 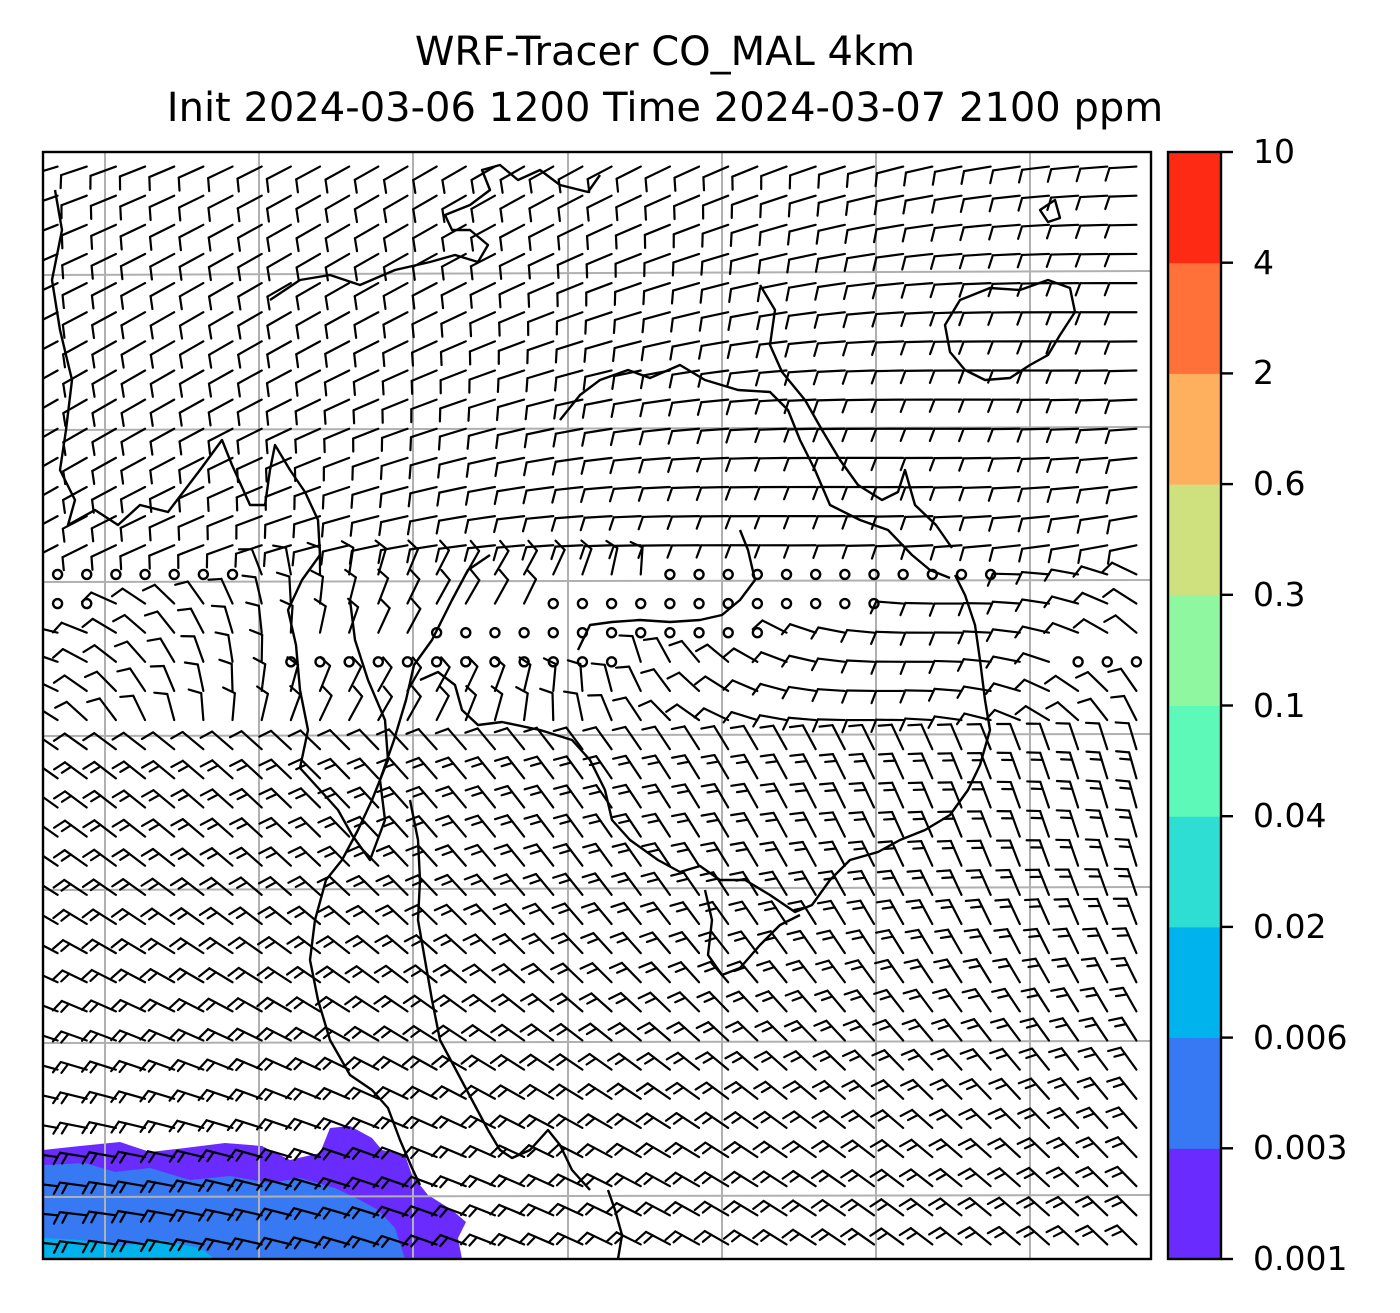 What do you see at coordinates (1263, 373) in the screenshot?
I see `colorbar-tick-label: 2` at bounding box center [1263, 373].